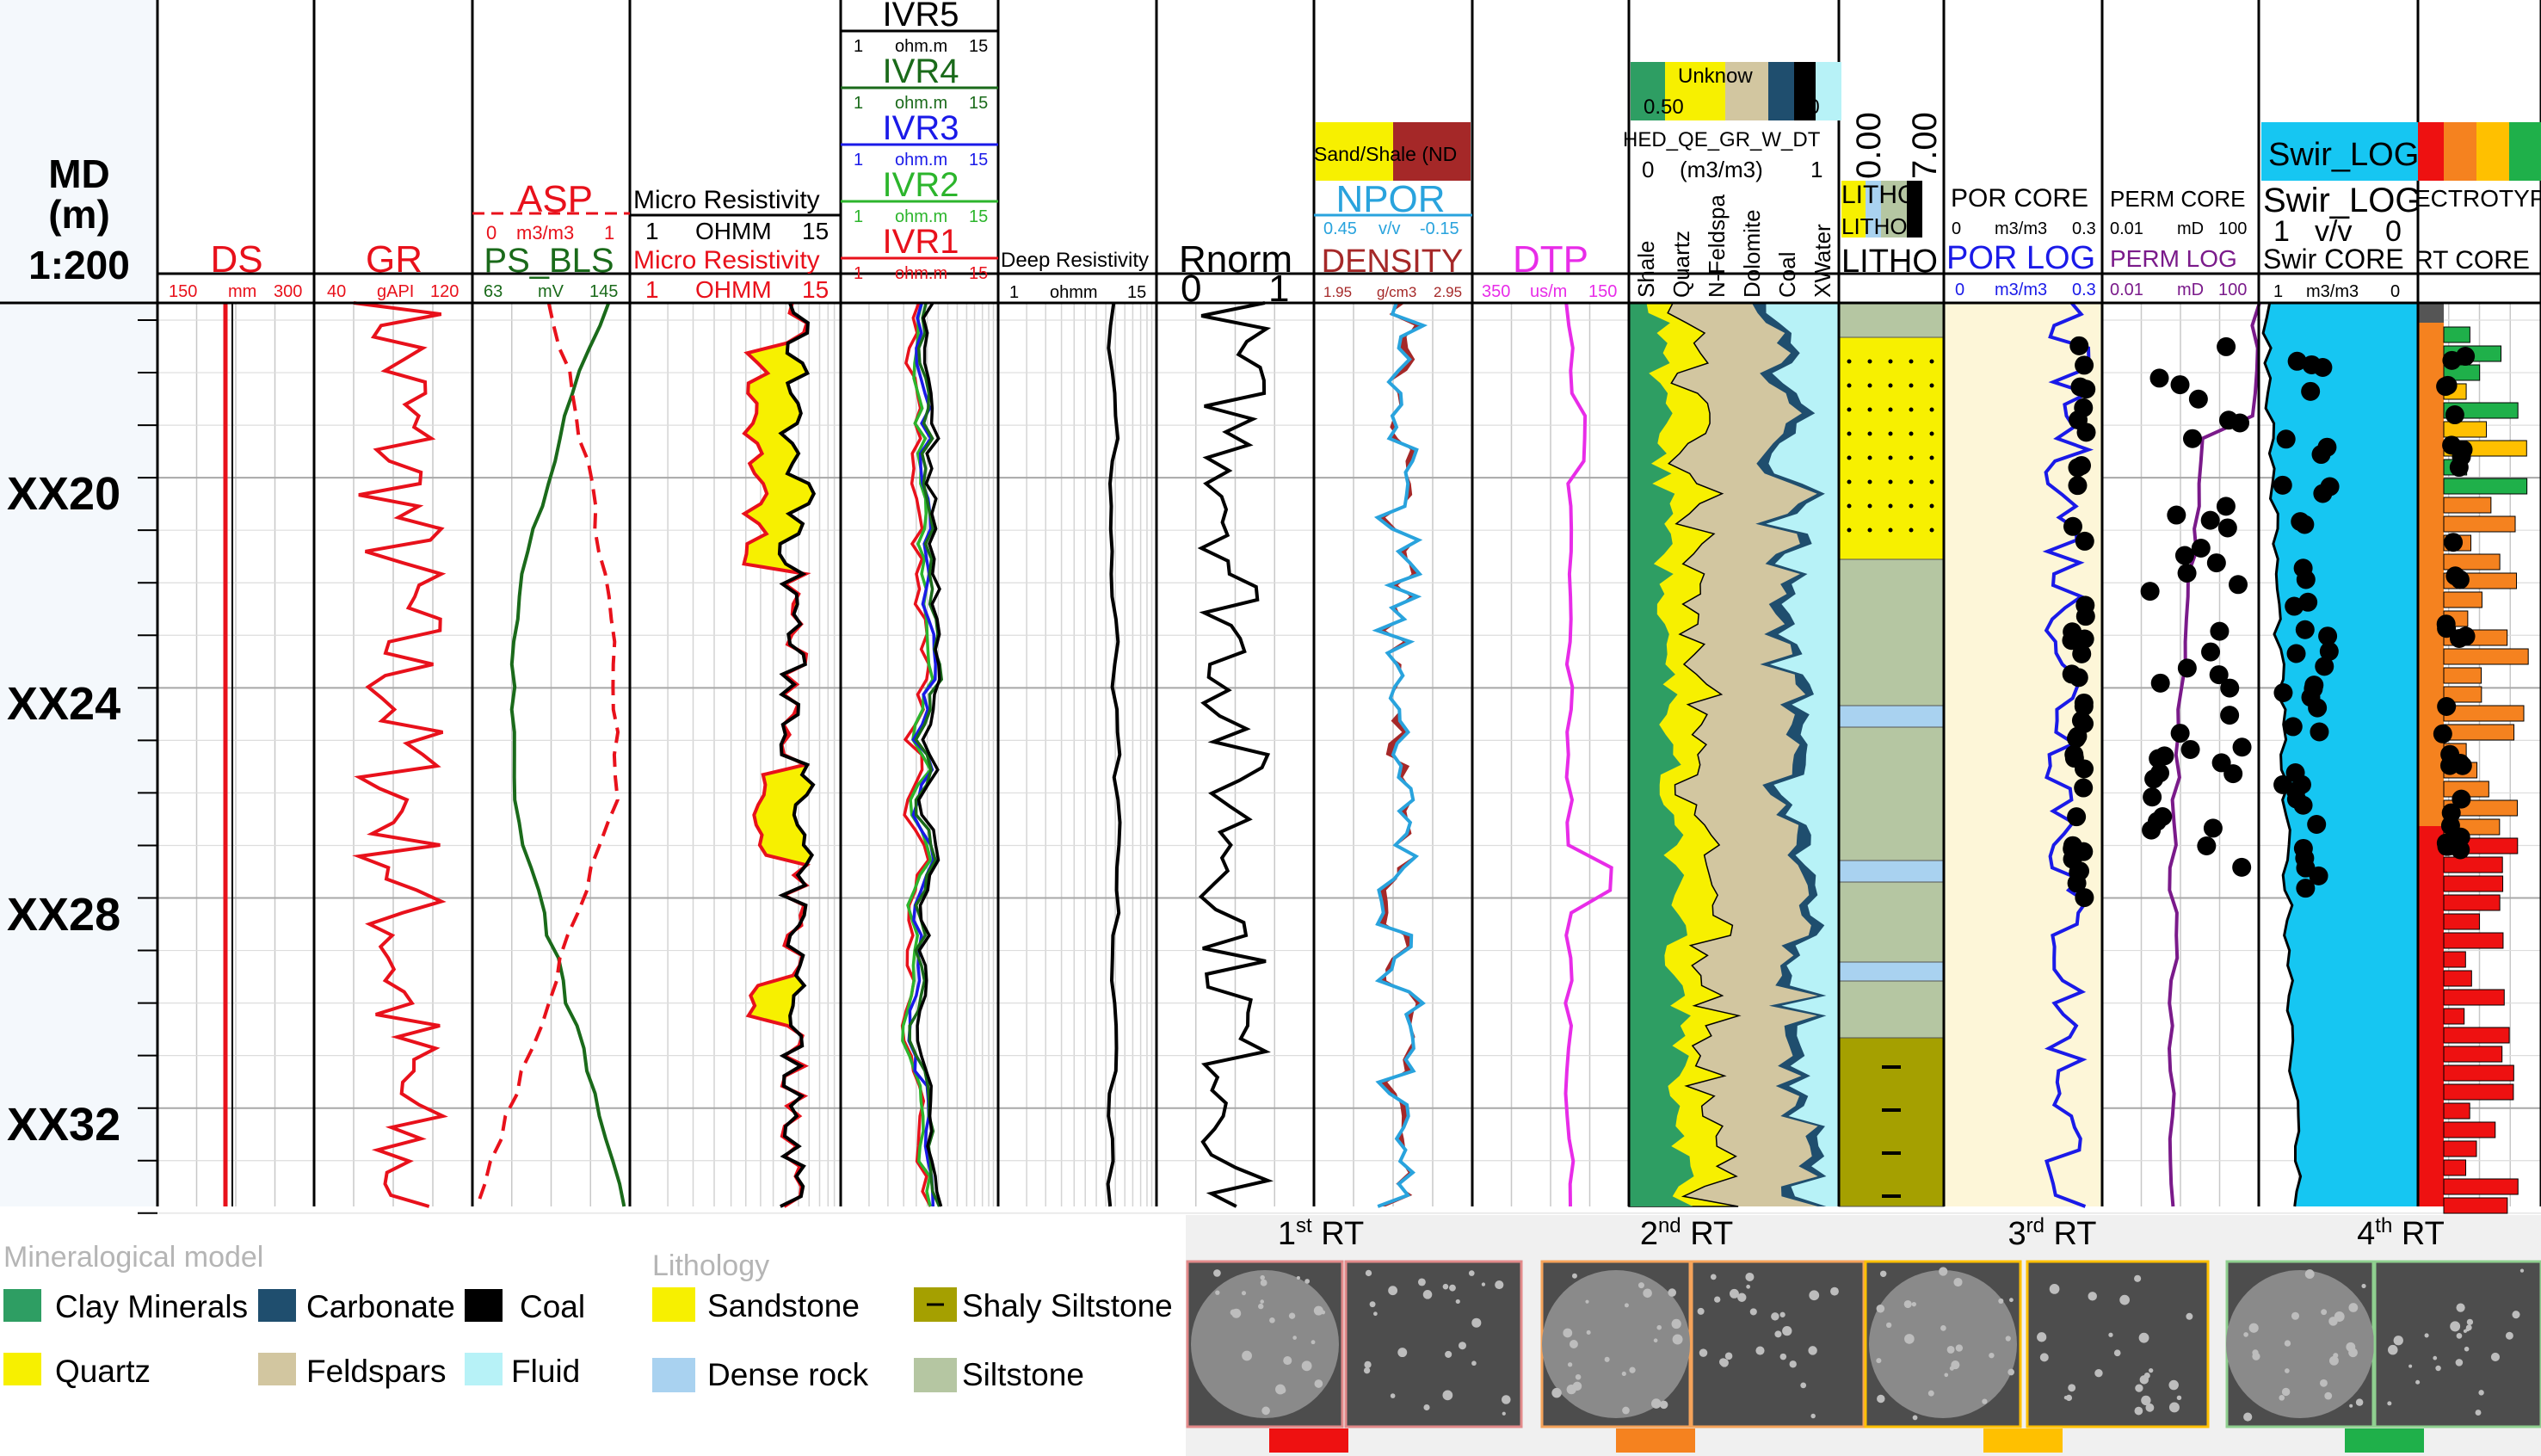  I want to click on rt-label-4: 4th RT, so click(2401, 1233).